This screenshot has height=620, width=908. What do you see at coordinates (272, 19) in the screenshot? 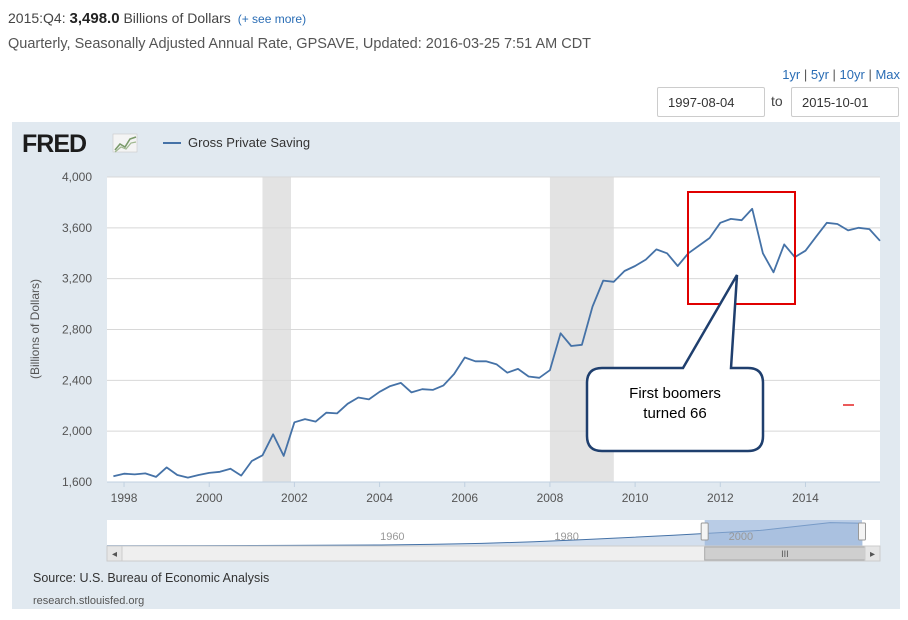
I see `see-more-link: (+ see more)` at bounding box center [272, 19].